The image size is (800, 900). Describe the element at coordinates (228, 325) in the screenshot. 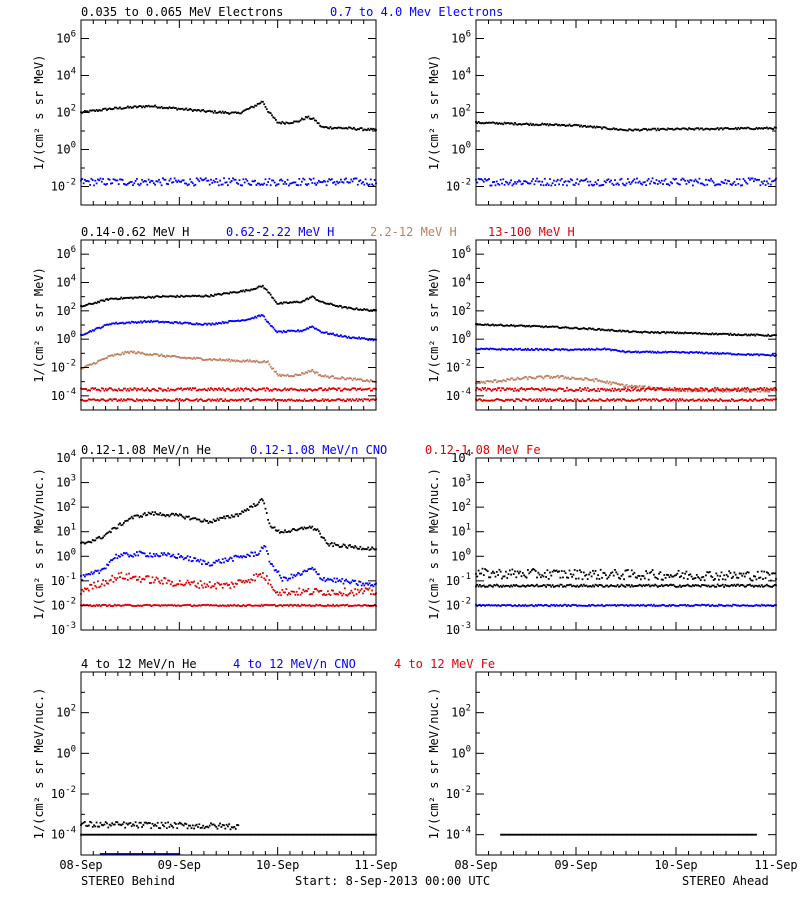

I see `plot-frame` at that location.